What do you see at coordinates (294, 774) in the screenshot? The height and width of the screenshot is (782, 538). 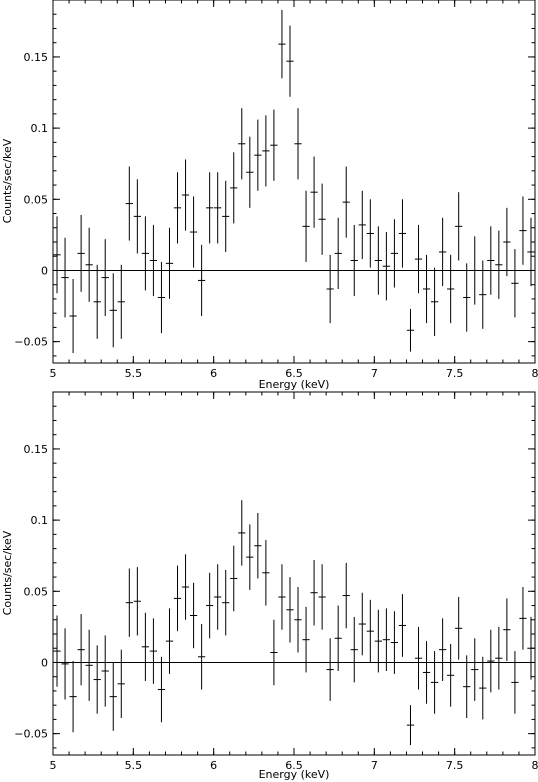 I see `bottom-x-axis-label: Energy (keV)` at bounding box center [294, 774].